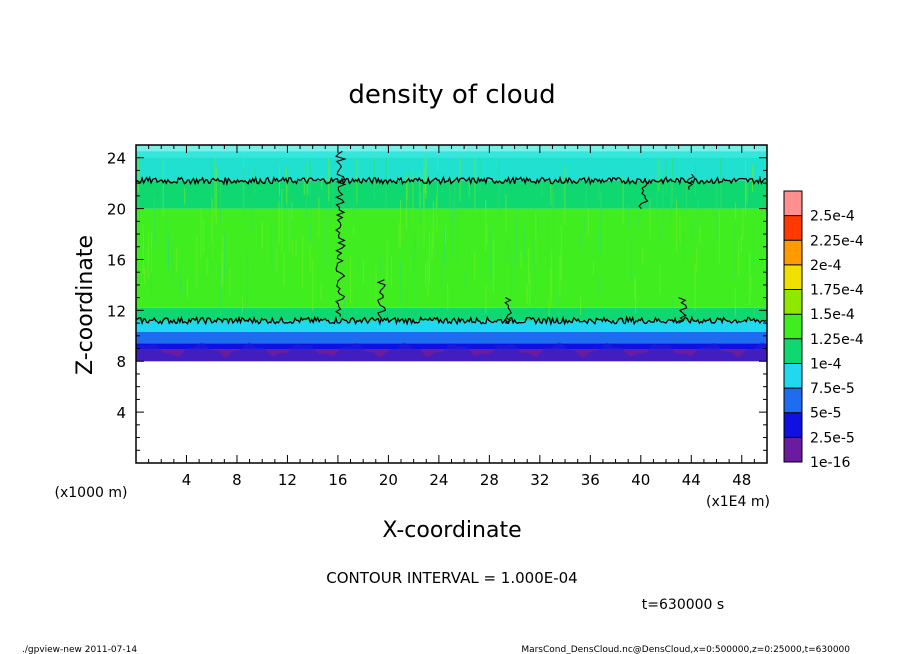  I want to click on y-axis-label: Z-coordinate, so click(85, 305).